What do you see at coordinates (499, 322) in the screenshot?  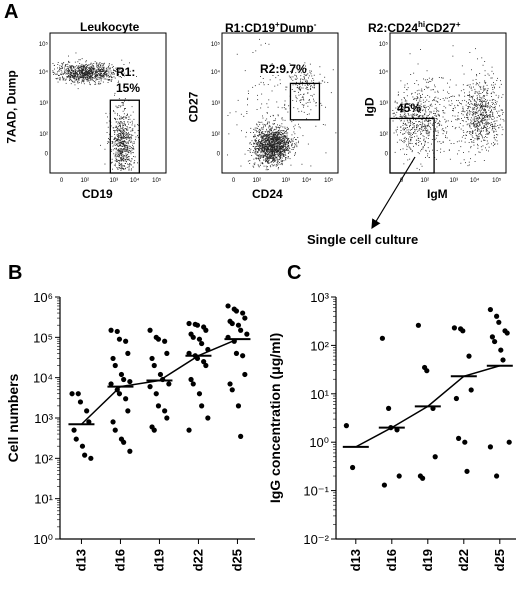 I see `data-point` at bounding box center [499, 322].